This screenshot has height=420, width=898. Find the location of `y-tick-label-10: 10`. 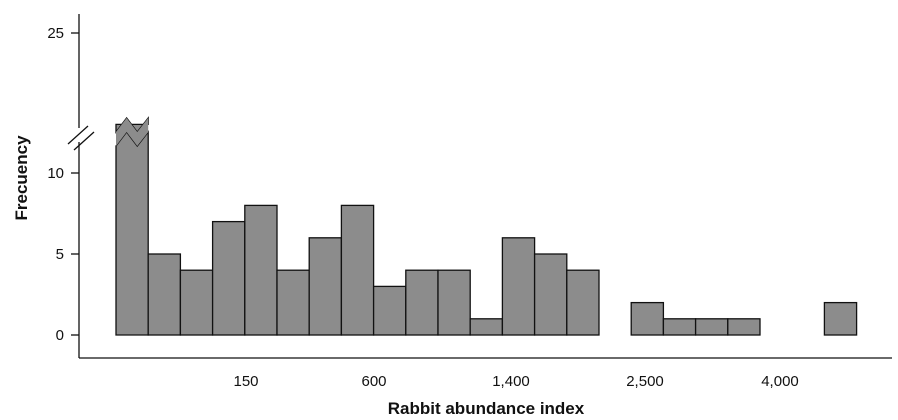

y-tick-label-10: 10 is located at coordinates (55, 173).